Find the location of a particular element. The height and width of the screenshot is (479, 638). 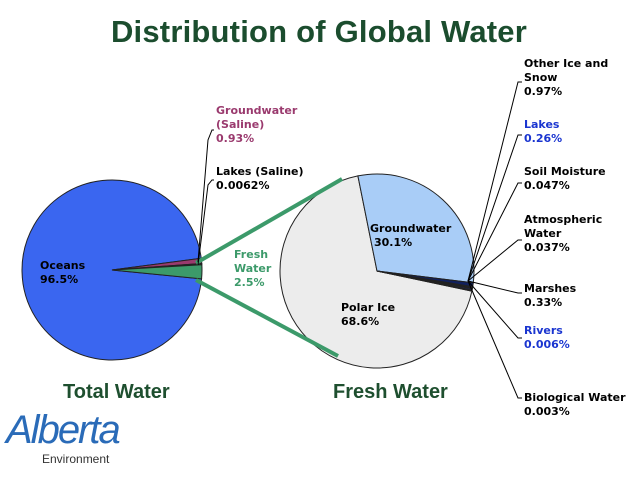

label-oceans-value: 96.5% is located at coordinates (59, 279).